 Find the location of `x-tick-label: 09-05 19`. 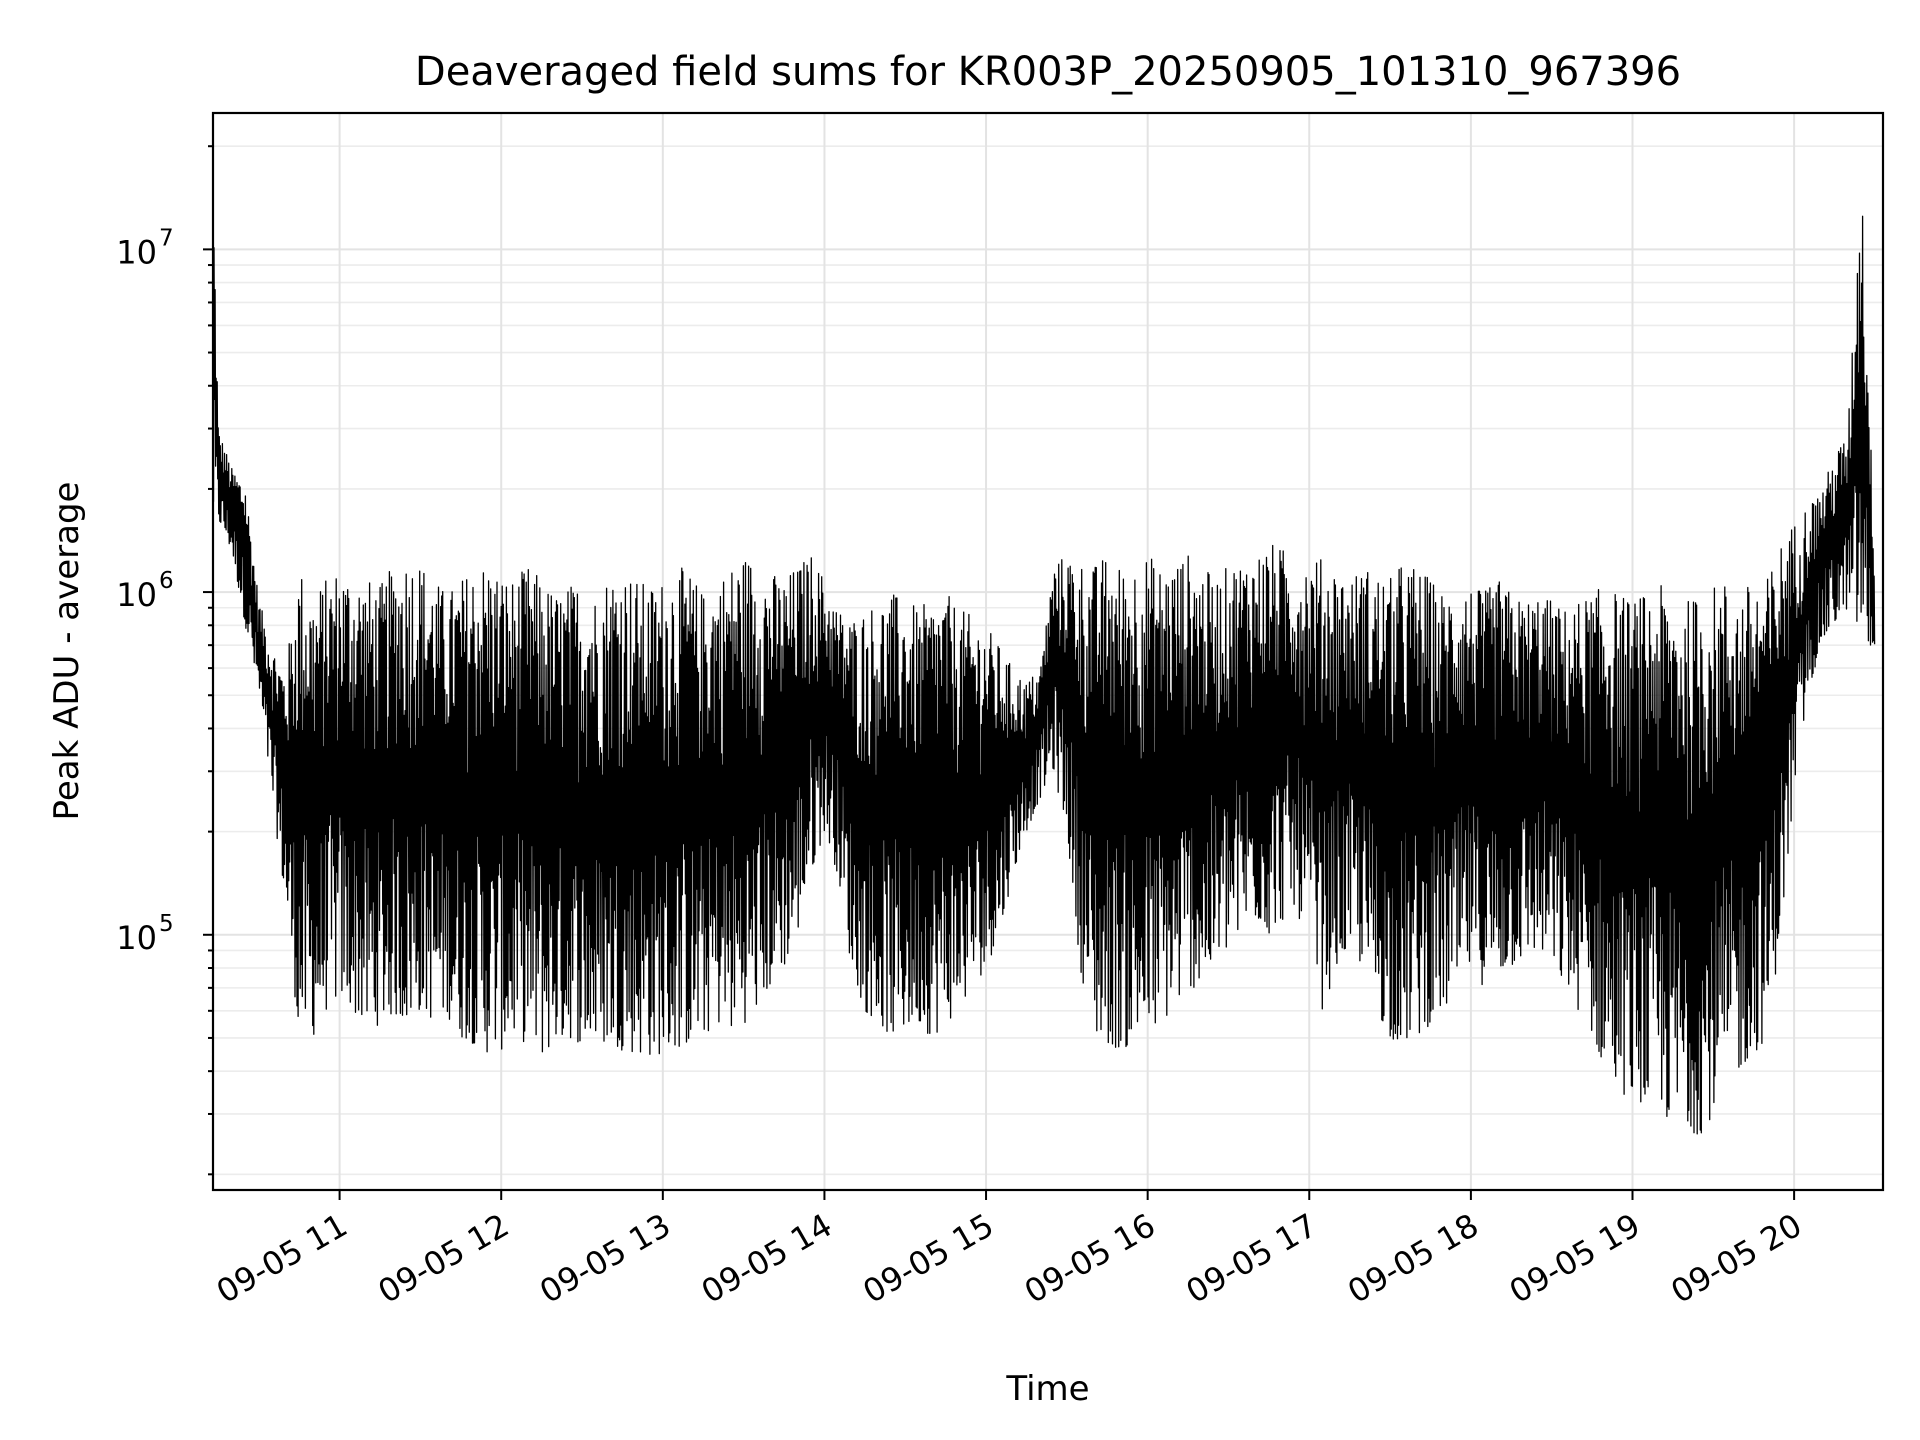

x-tick-label: 09-05 19 is located at coordinates (1575, 1258).